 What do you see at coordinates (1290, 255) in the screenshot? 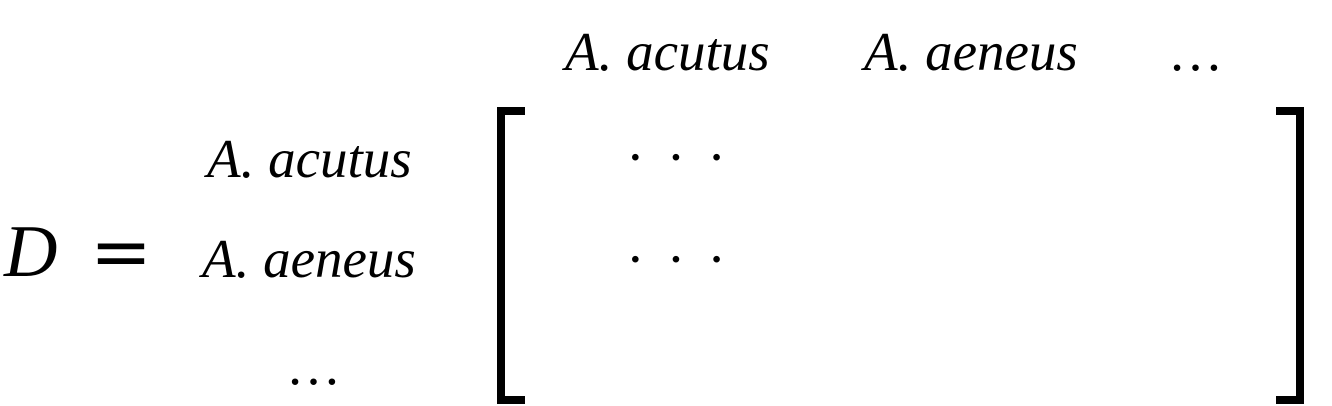
I see `right-bracket` at bounding box center [1290, 255].